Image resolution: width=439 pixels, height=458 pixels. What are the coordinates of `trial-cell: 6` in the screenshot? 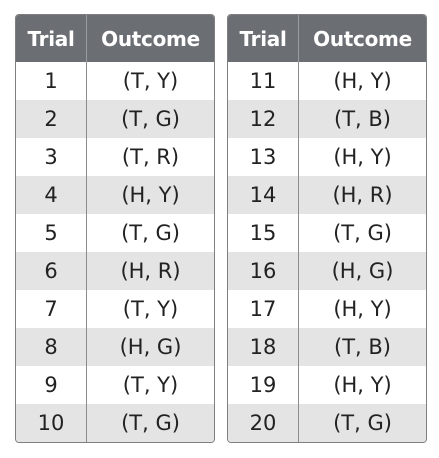 It's located at (51, 271).